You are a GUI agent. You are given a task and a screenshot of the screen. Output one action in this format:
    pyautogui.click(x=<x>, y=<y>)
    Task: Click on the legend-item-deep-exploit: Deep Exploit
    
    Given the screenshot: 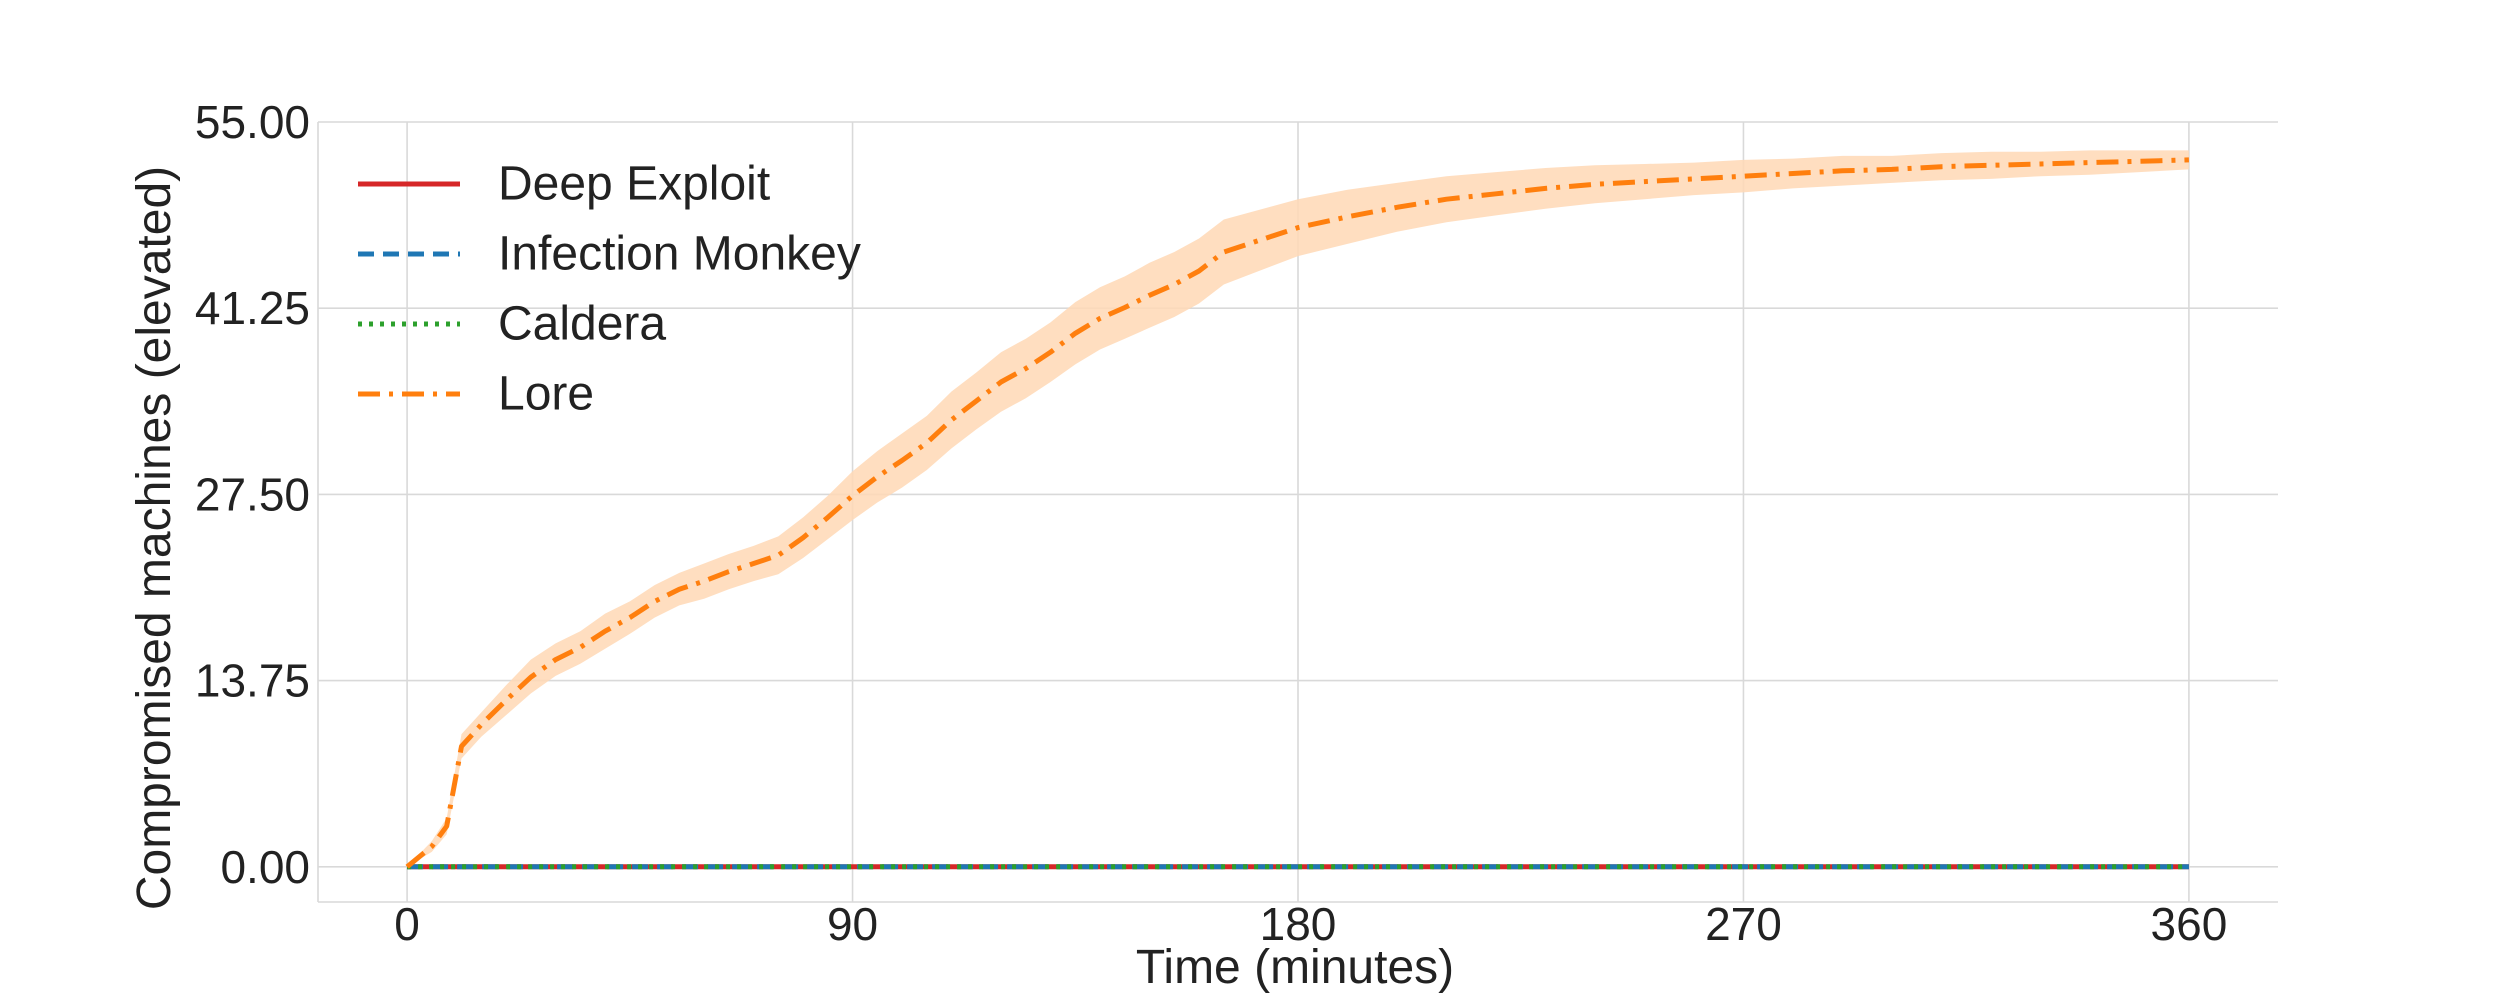 What is the action you would take?
    pyautogui.click(x=564, y=184)
    